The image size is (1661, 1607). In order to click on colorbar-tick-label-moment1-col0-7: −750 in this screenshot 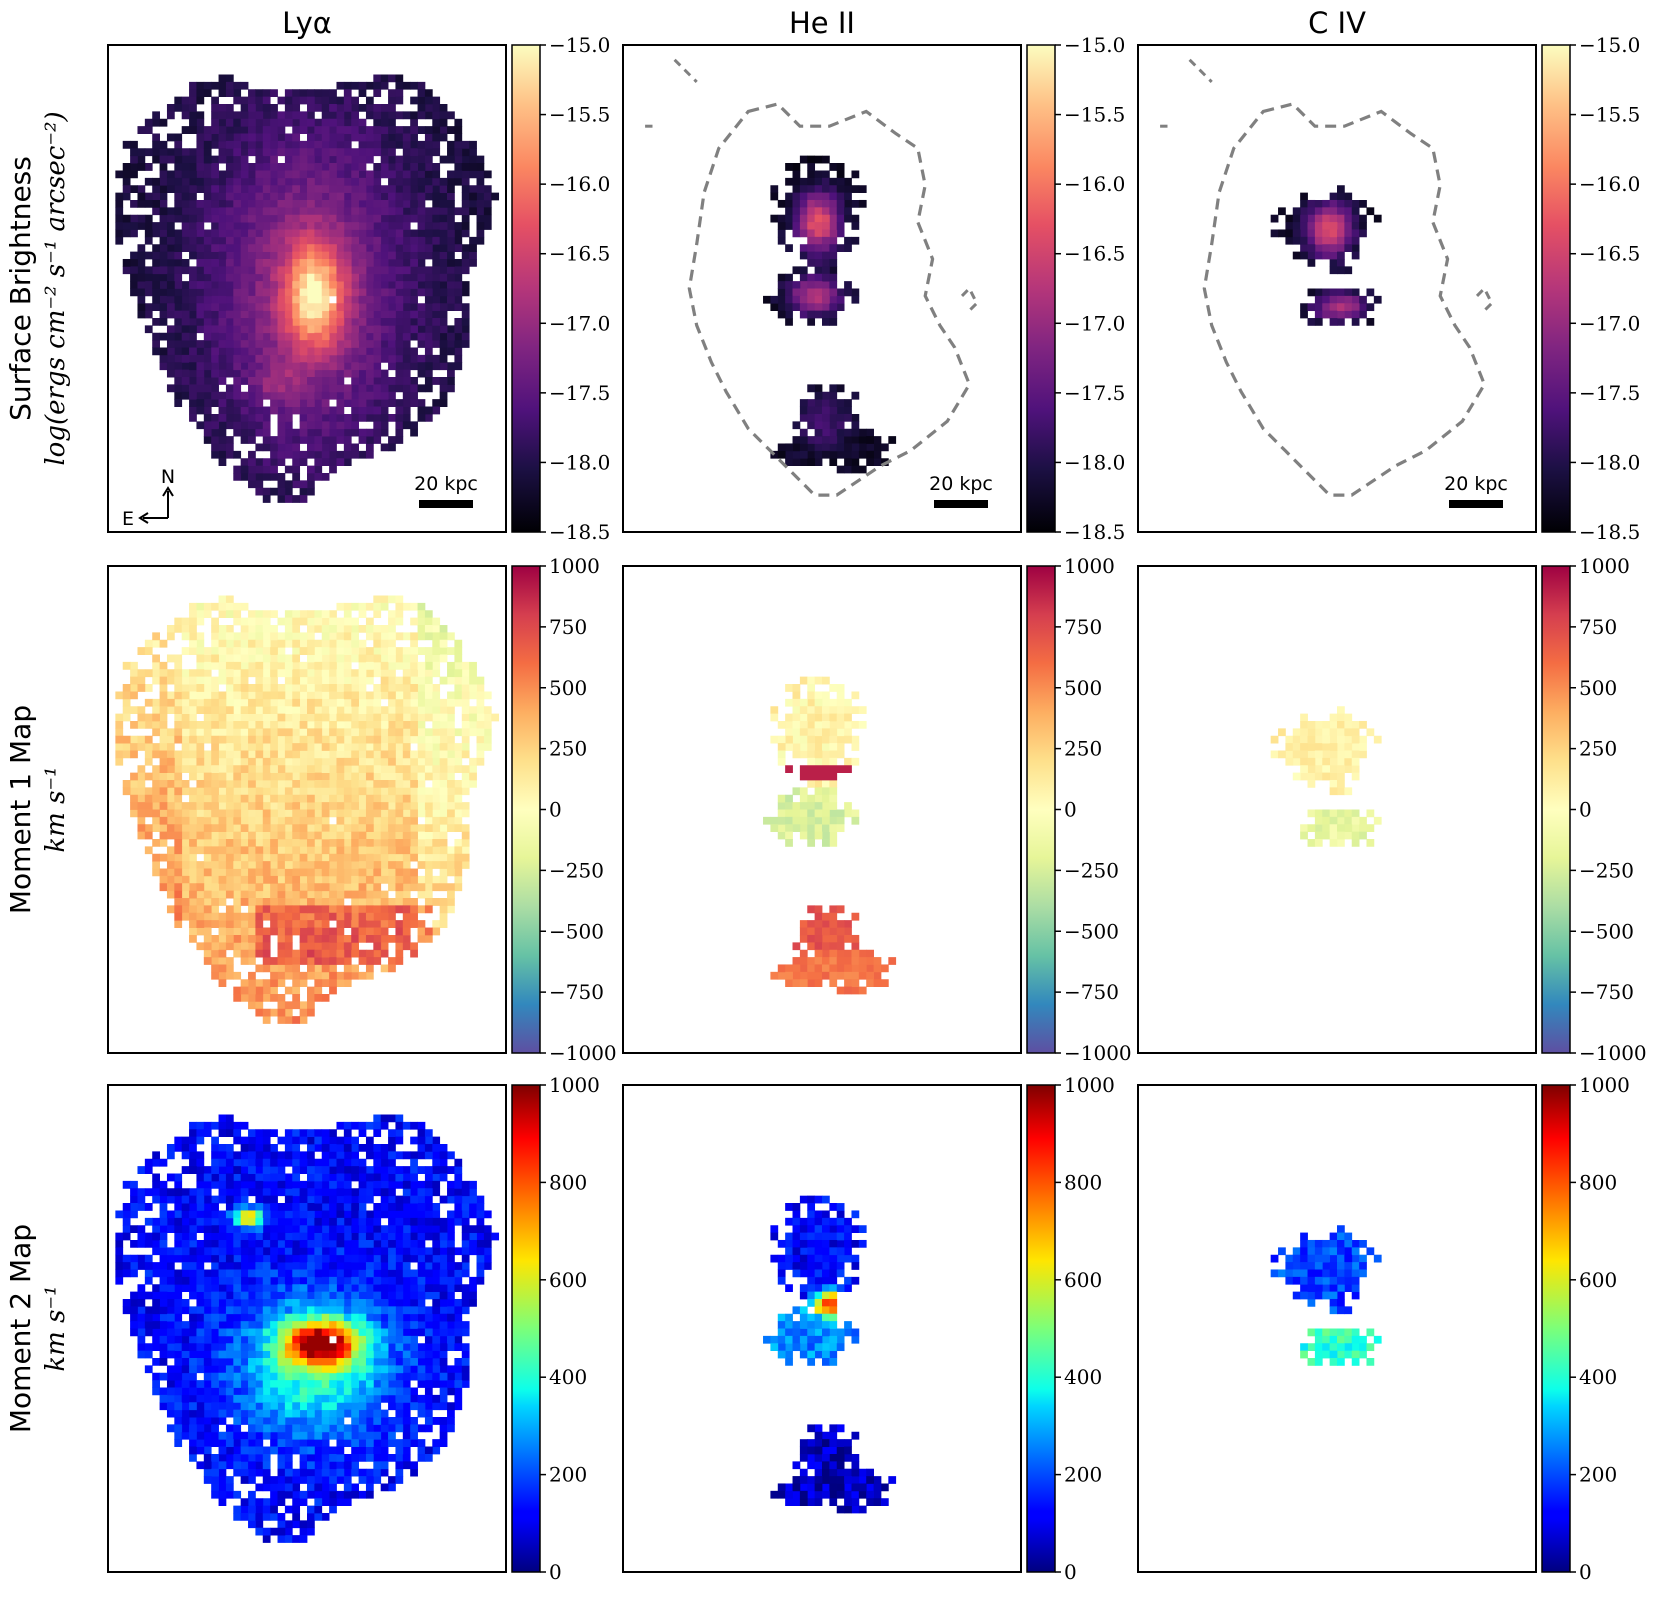, I will do `click(576, 992)`.